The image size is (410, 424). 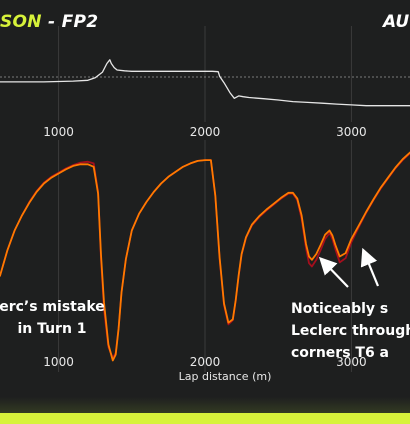 What do you see at coordinates (80, 22) in the screenshot?
I see `title-session: FP2` at bounding box center [80, 22].